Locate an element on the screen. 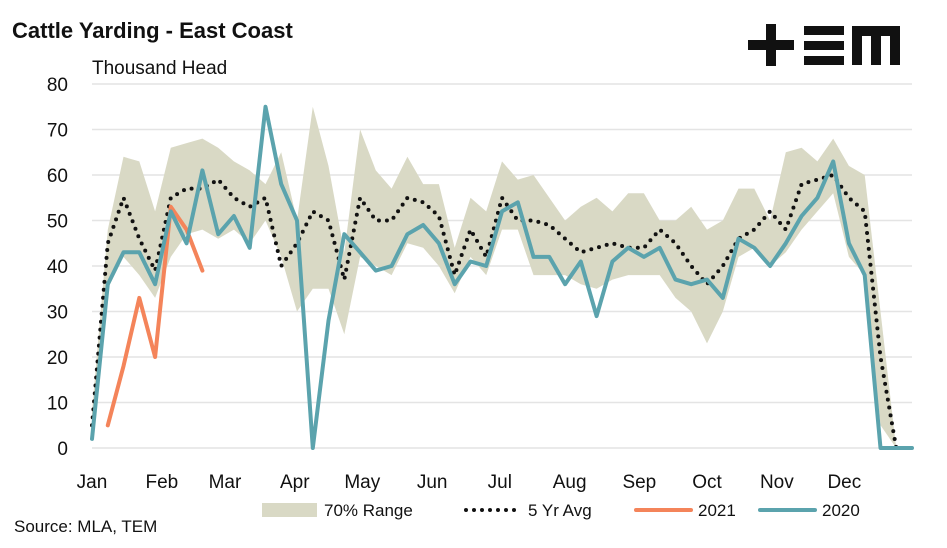  x-tick-label: Aug is located at coordinates (570, 482).